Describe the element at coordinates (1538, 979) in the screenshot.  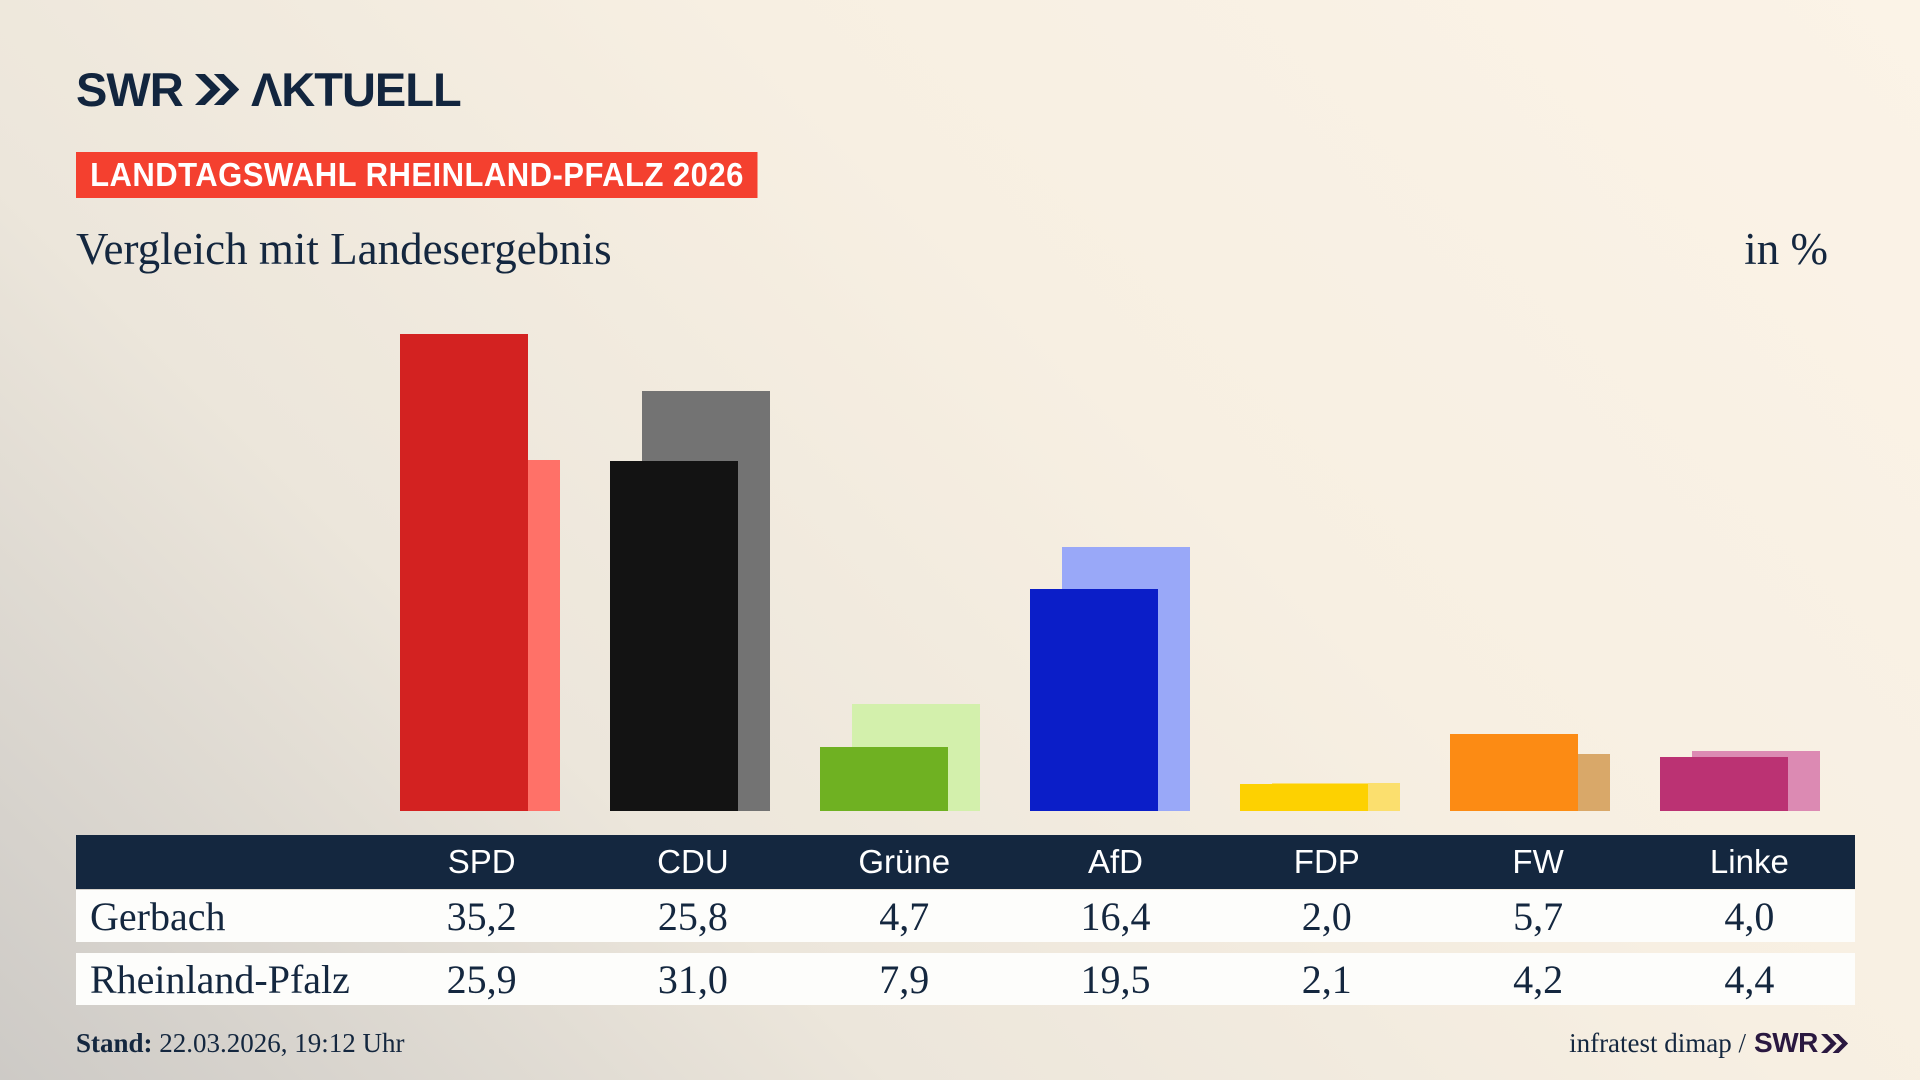
I see `value-fw: 4,2` at that location.